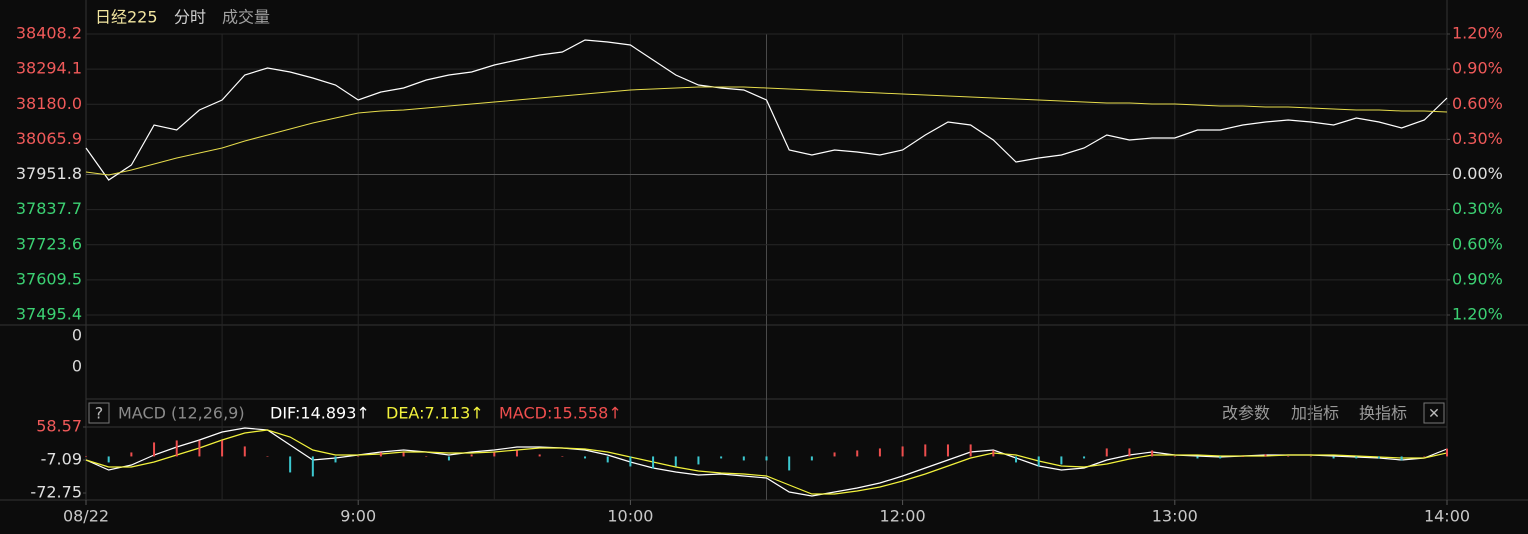 The image size is (1528, 534). Describe the element at coordinates (49, 68) in the screenshot. I see `y-tick-label: 38294.1` at that location.